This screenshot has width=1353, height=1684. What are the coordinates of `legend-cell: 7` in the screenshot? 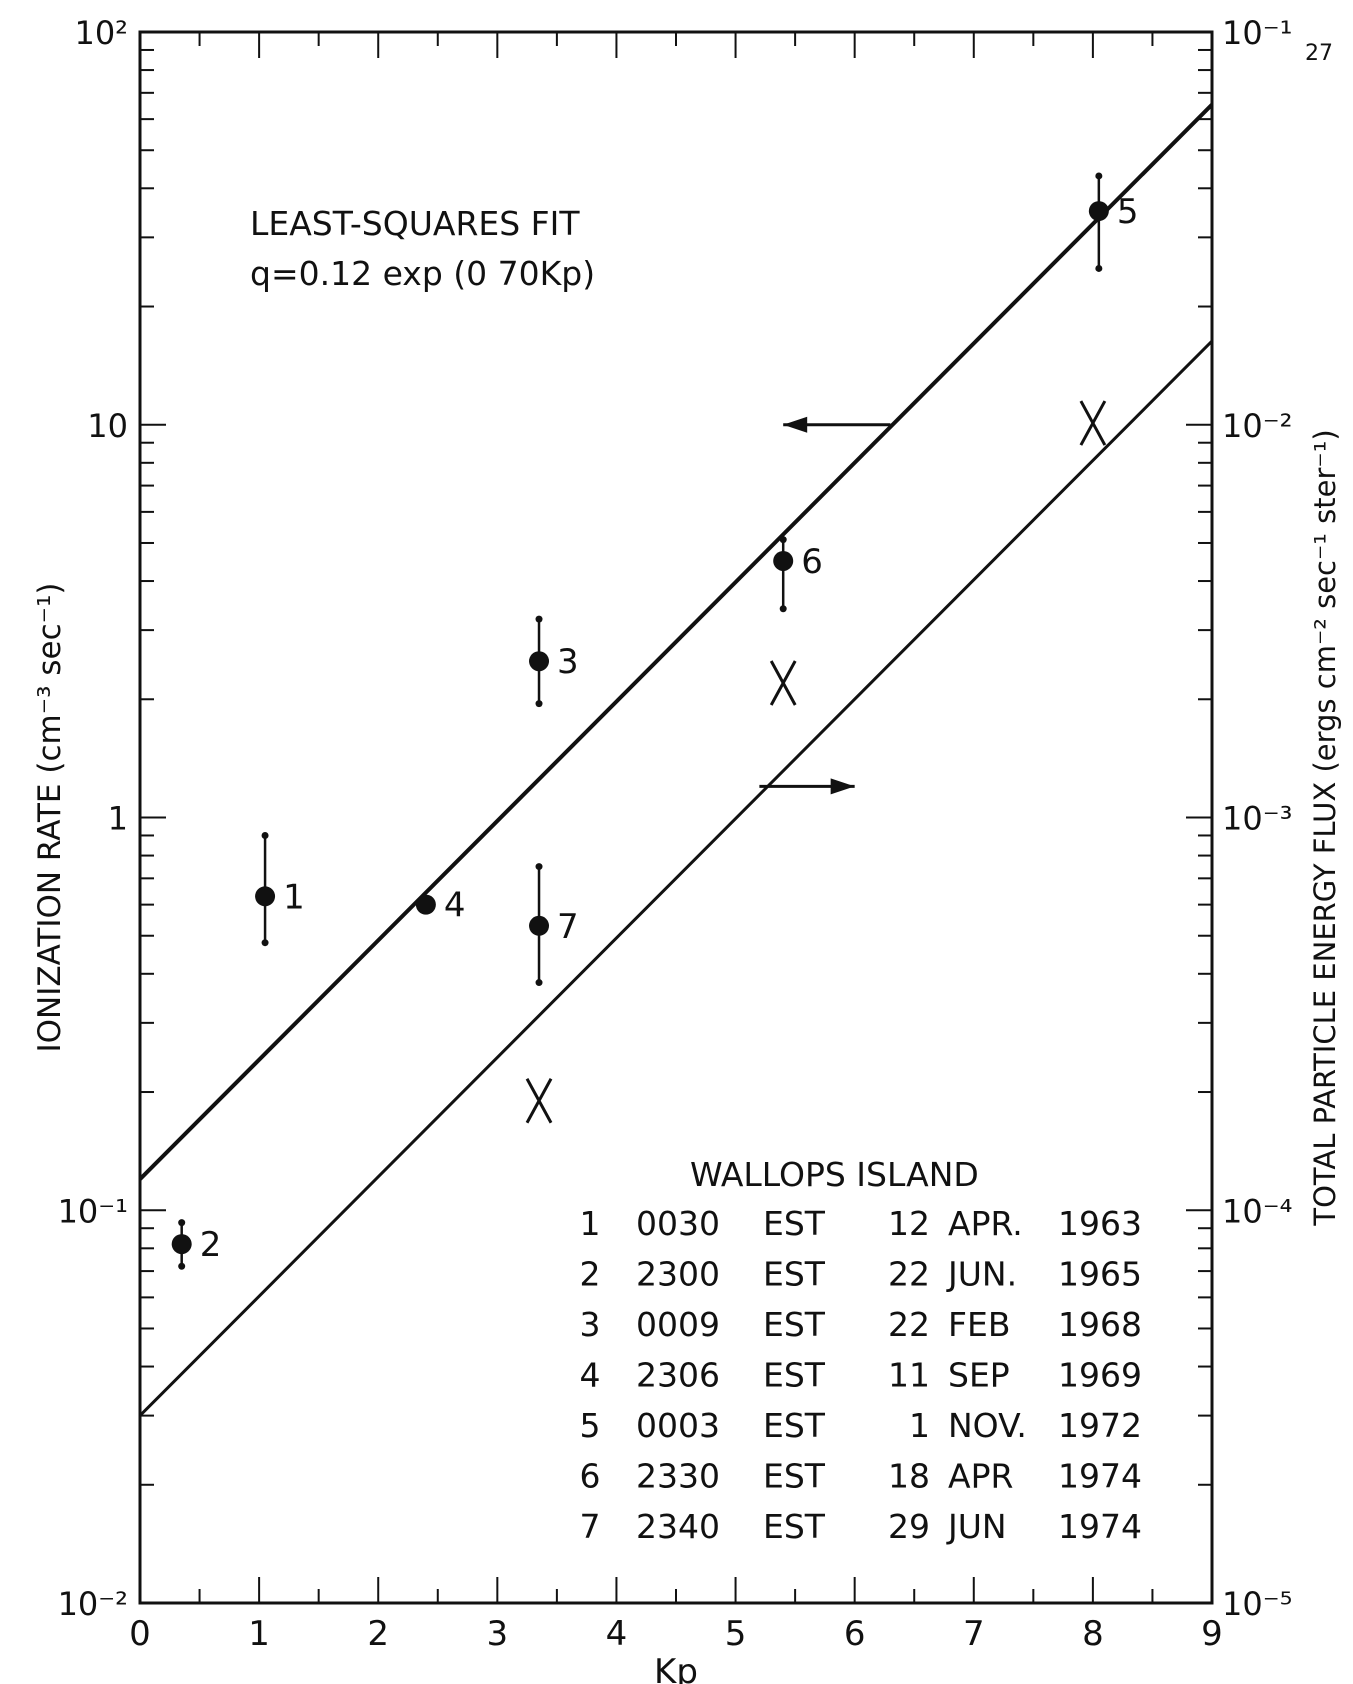 It's located at (590, 1526).